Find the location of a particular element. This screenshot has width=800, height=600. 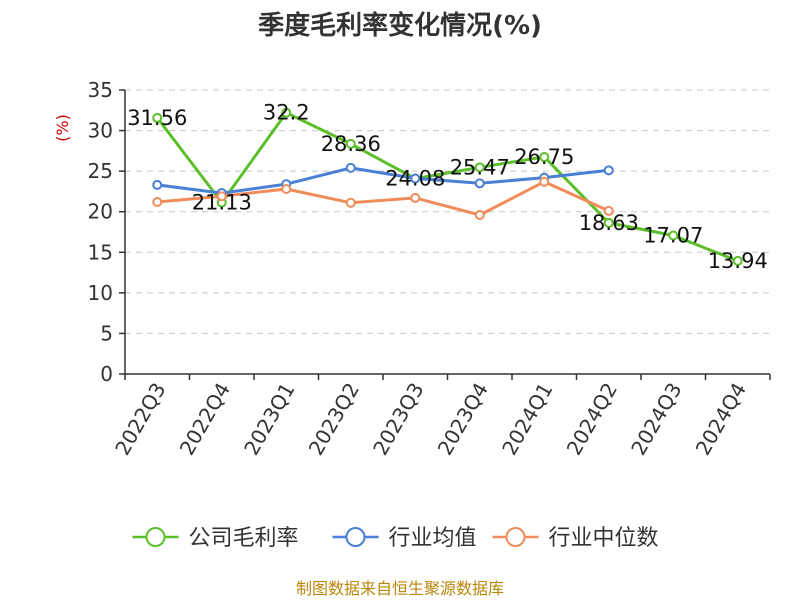

legend: 公司毛利率 行业均值 行业中位数 is located at coordinates (395, 538).